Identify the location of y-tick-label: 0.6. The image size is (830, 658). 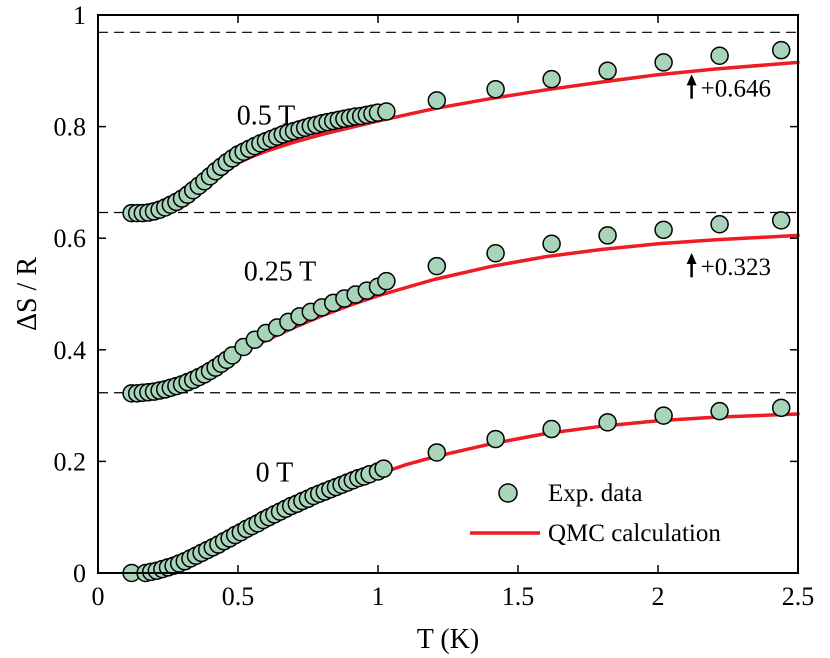
(70, 238).